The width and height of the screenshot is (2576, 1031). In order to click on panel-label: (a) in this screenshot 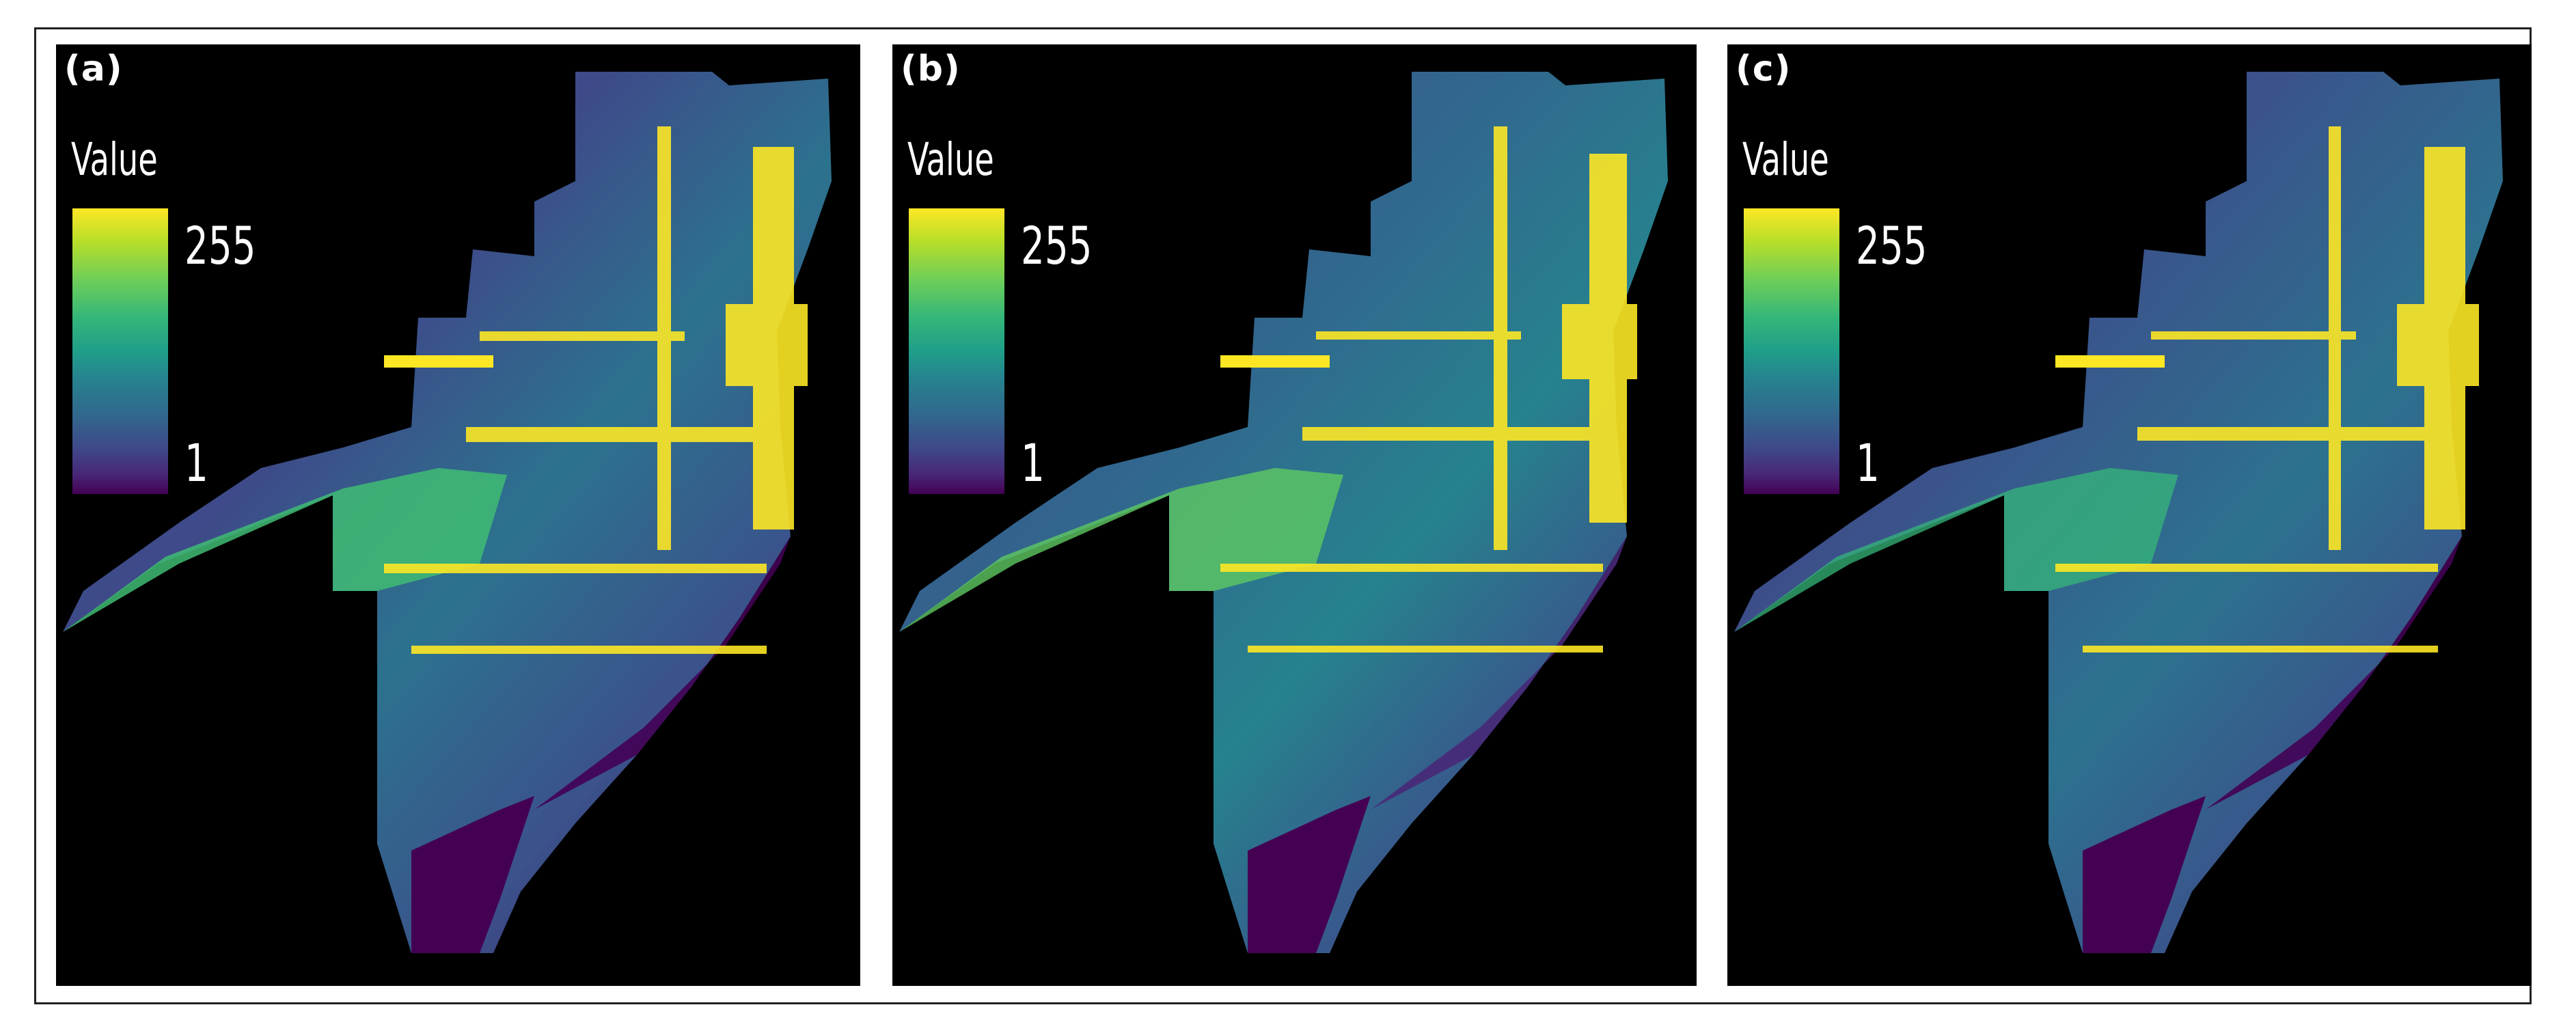, I will do `click(93, 69)`.